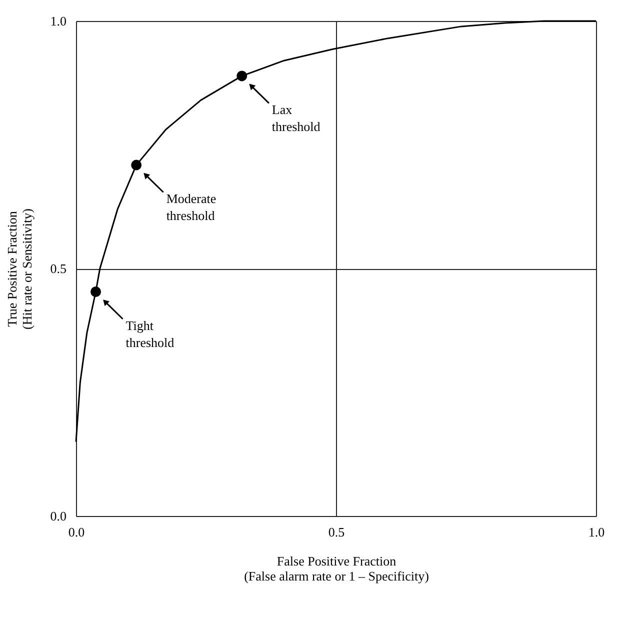 Image resolution: width=641 pixels, height=626 pixels. I want to click on x-tick-label: 1.0, so click(596, 532).